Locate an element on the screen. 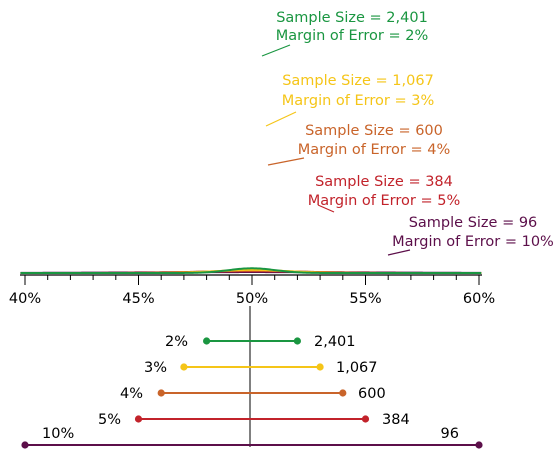  ci-sample-size-label: 600 is located at coordinates (372, 394).